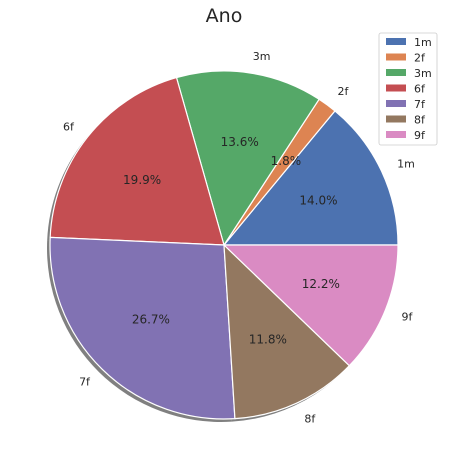 The width and height of the screenshot is (449, 470). Describe the element at coordinates (262, 56) in the screenshot. I see `slice-label-3m: 3m` at that location.